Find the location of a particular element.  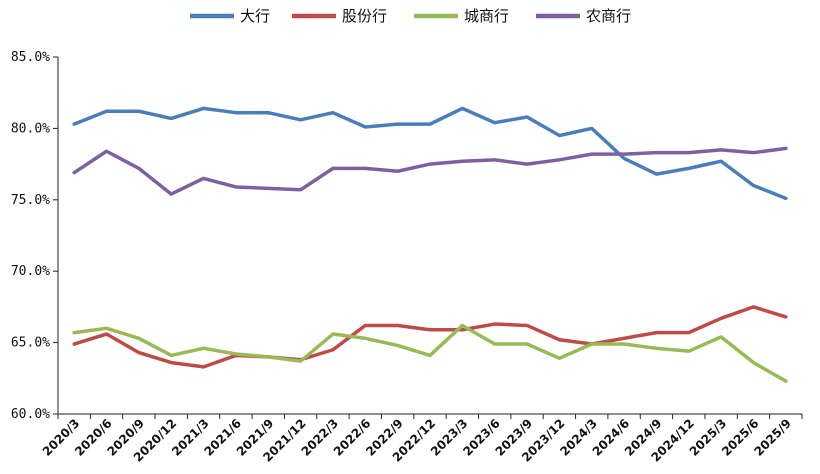

y-tick-label: 75.0% is located at coordinates (30, 200).